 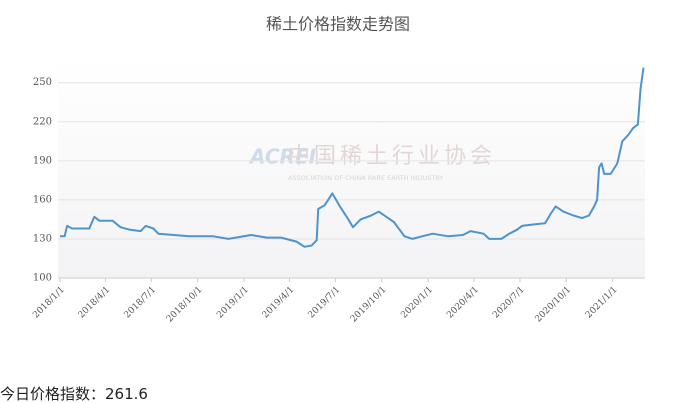 I want to click on watermark-sub: ASSOCIATION OF CHINA RARE EARTH INDUSTRY, so click(x=365, y=178).